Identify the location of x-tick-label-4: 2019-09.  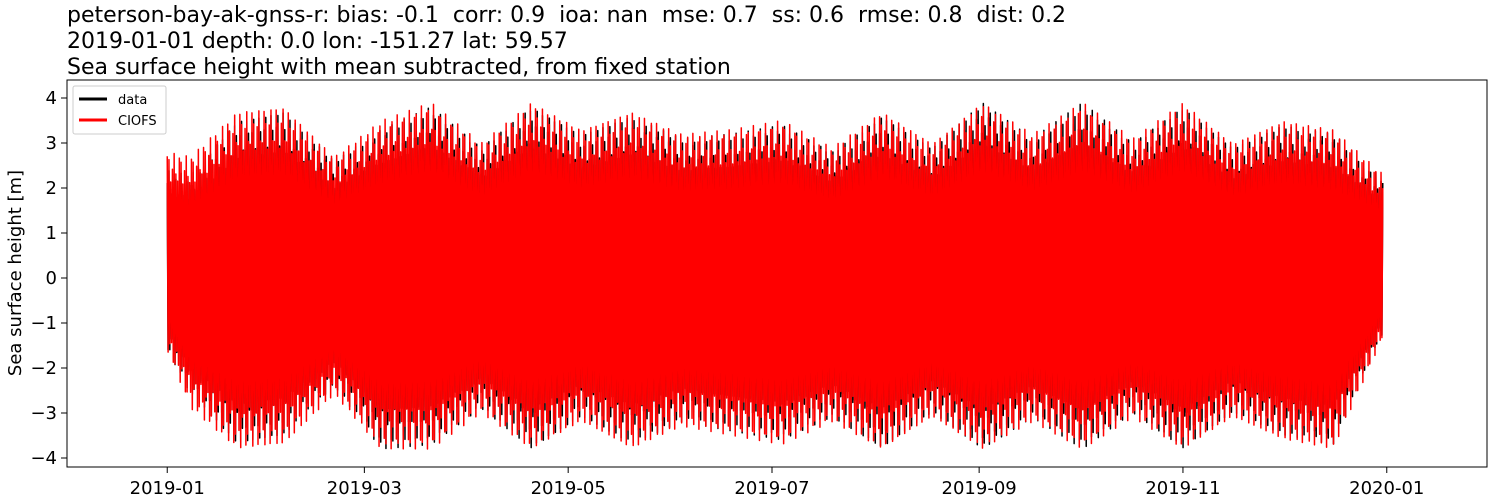
(979, 488).